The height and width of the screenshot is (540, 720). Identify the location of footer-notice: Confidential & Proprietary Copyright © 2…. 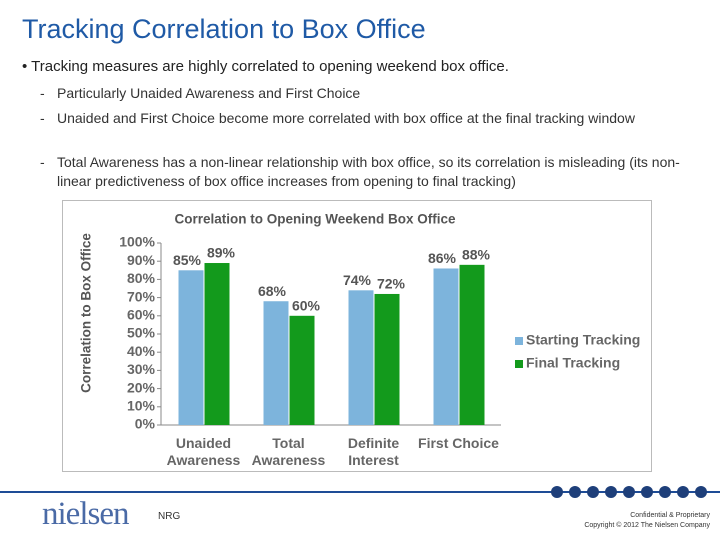
(647, 521).